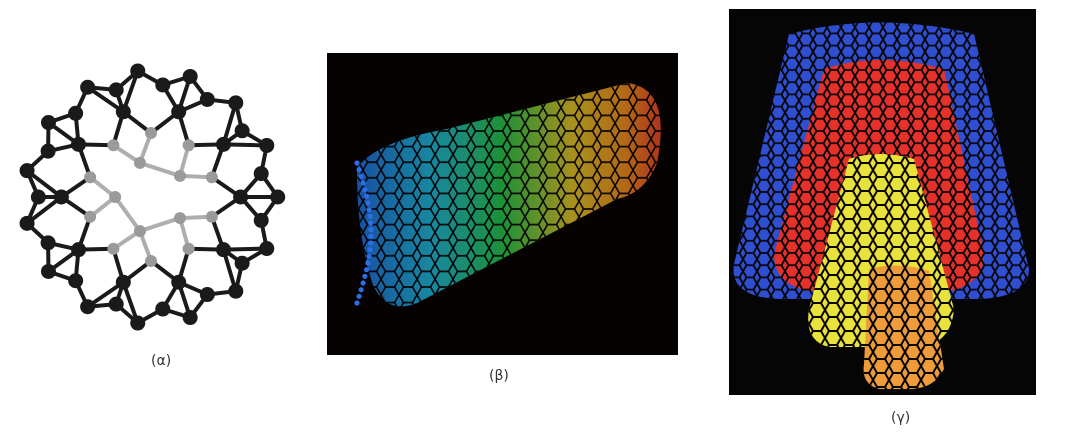  Describe the element at coordinates (507, 195) in the screenshot. I see `single-wall-nanotube-icon` at that location.